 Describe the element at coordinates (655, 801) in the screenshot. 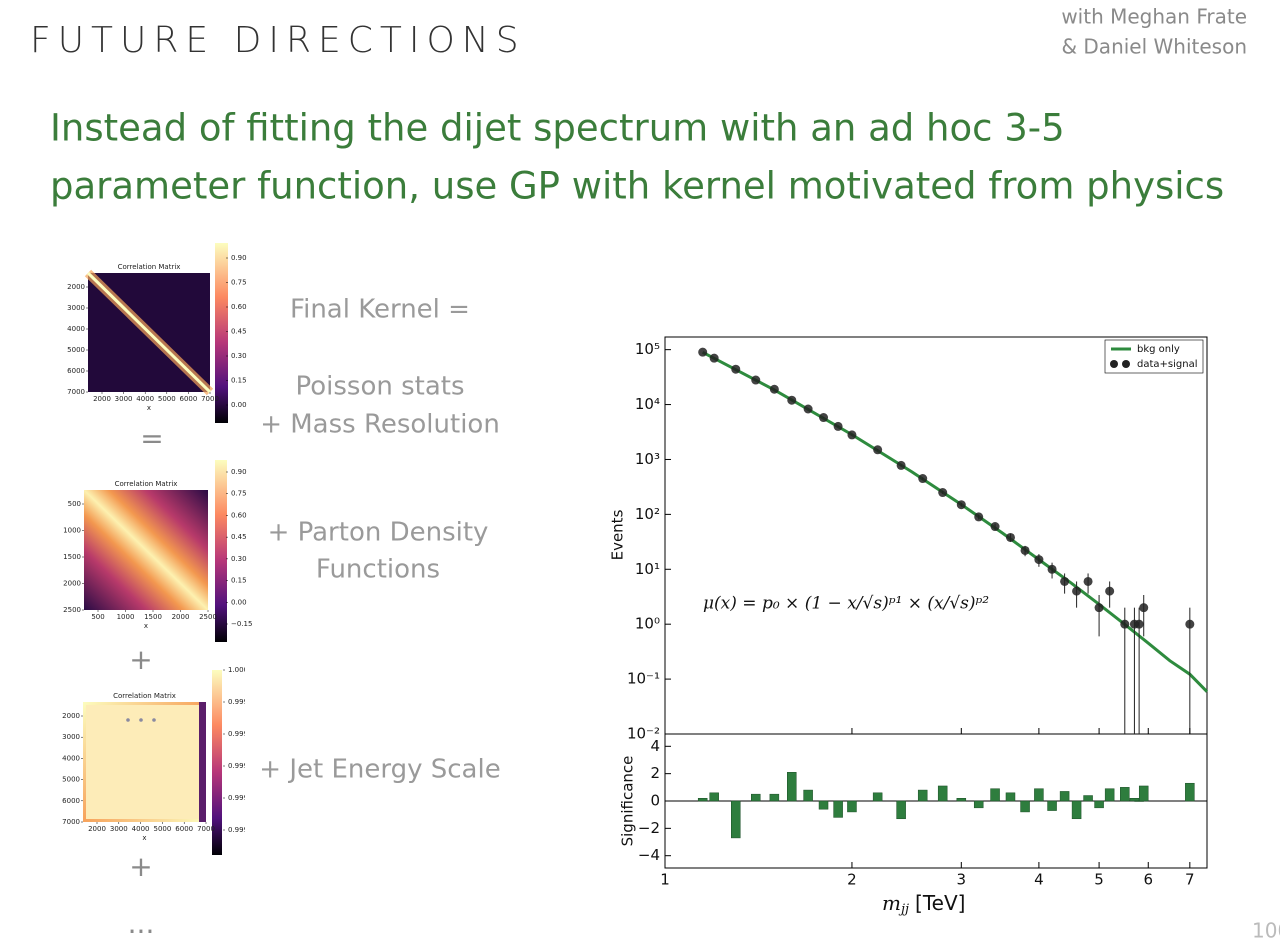

I see `y-tick-label: 0` at that location.